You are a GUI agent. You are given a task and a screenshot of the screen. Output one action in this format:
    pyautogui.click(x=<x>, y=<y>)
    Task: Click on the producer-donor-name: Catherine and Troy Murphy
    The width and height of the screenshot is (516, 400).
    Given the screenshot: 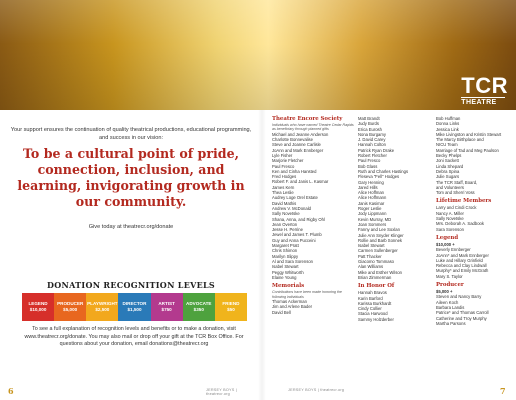 What is the action you would take?
    pyautogui.click(x=461, y=318)
    